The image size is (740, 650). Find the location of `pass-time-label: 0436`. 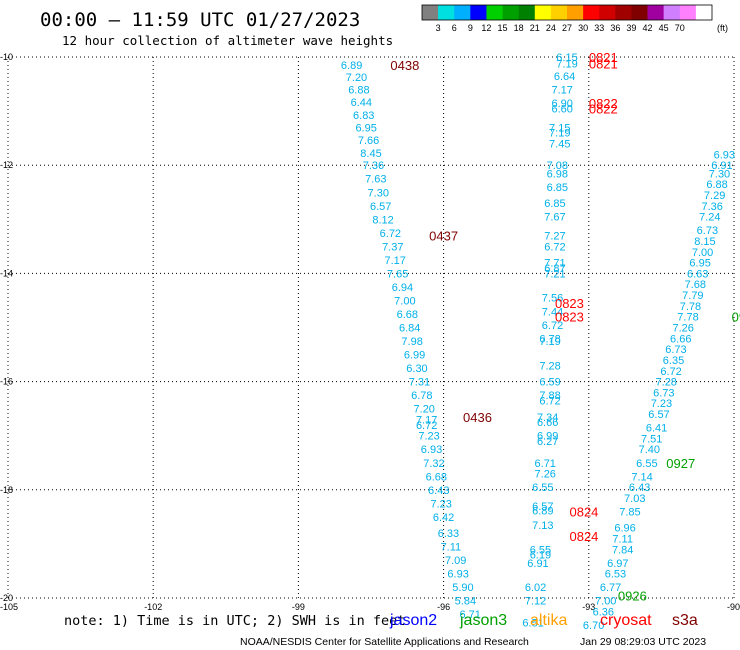

pass-time-label: 0436 is located at coordinates (477, 417).